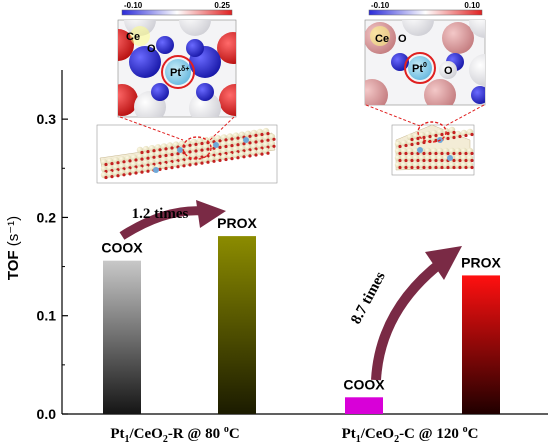 Image resolution: width=550 pixels, height=443 pixels. What do you see at coordinates (47, 316) in the screenshot?
I see `y-tick-label: 0.1` at bounding box center [47, 316].